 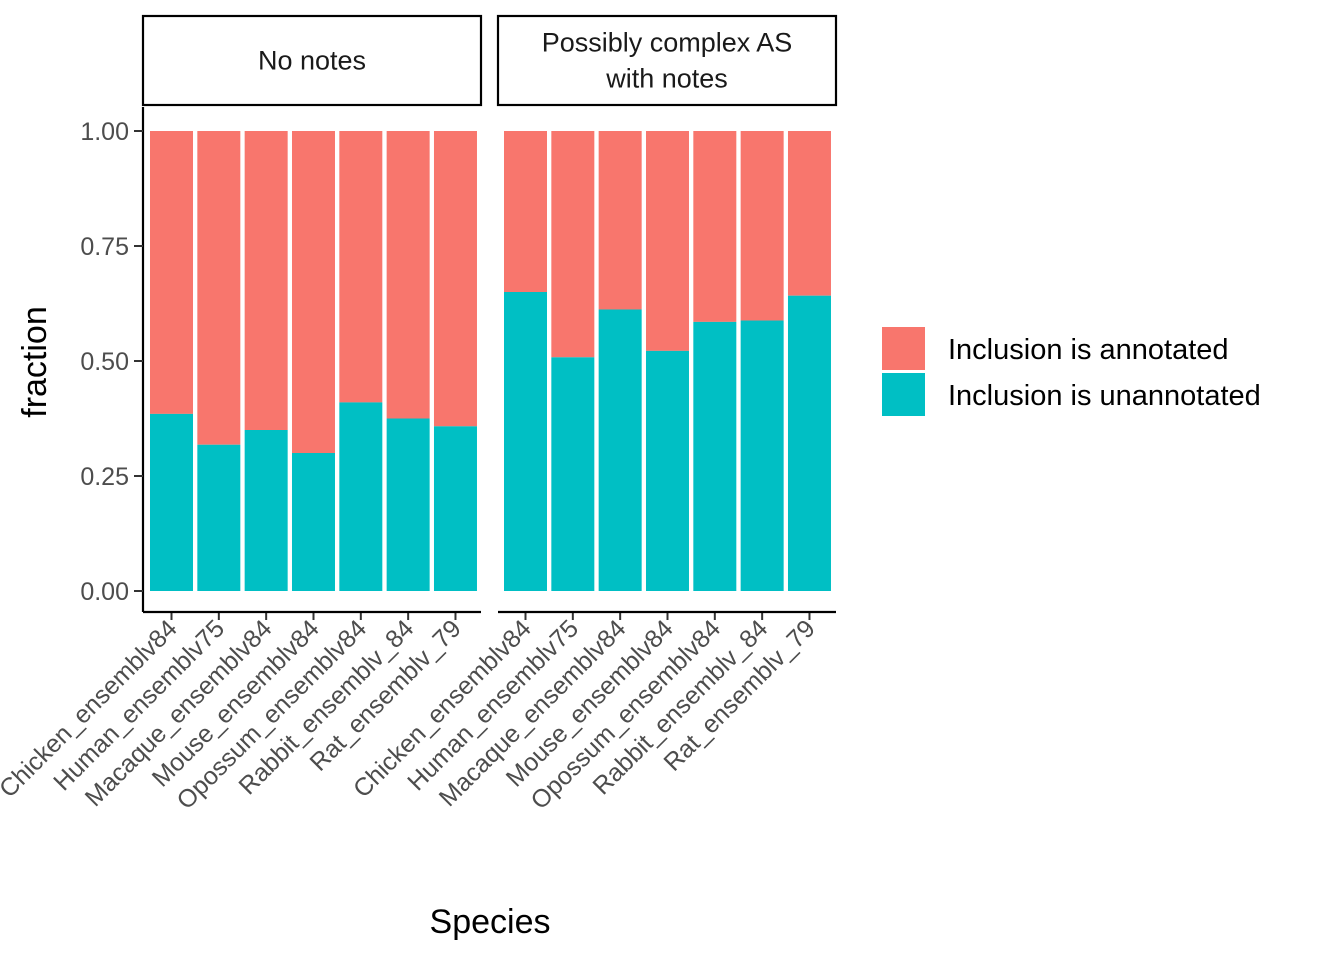 I want to click on y-tick-label: 0.75, so click(x=104, y=247).